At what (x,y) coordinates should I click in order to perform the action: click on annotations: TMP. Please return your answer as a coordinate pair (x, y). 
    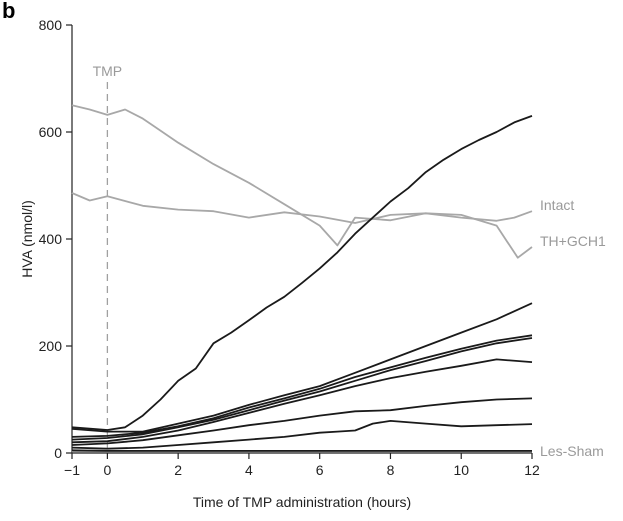
    Looking at the image, I should click on (108, 258).